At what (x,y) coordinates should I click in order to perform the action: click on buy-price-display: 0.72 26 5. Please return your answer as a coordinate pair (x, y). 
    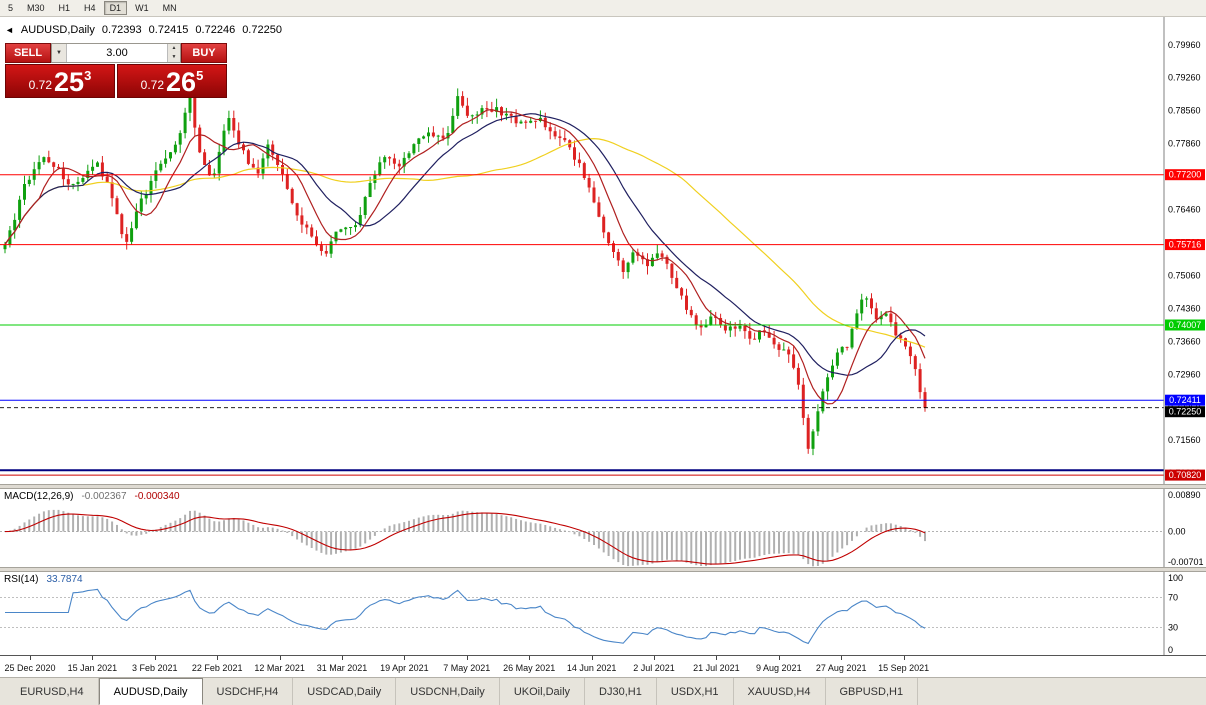
    Looking at the image, I should click on (172, 81).